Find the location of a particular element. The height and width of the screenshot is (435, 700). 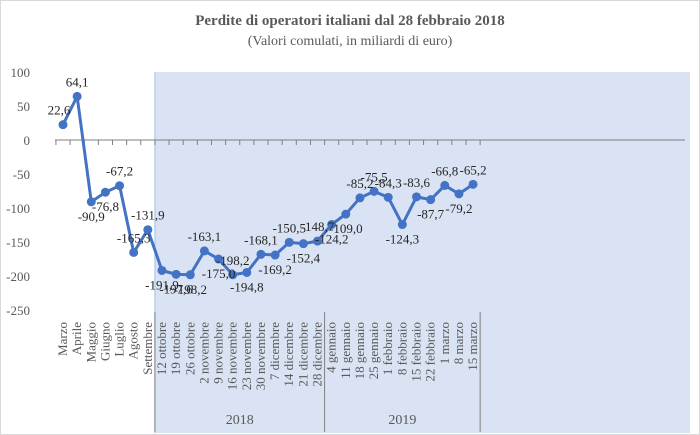

y-tick-label: -250 is located at coordinates (18, 310).